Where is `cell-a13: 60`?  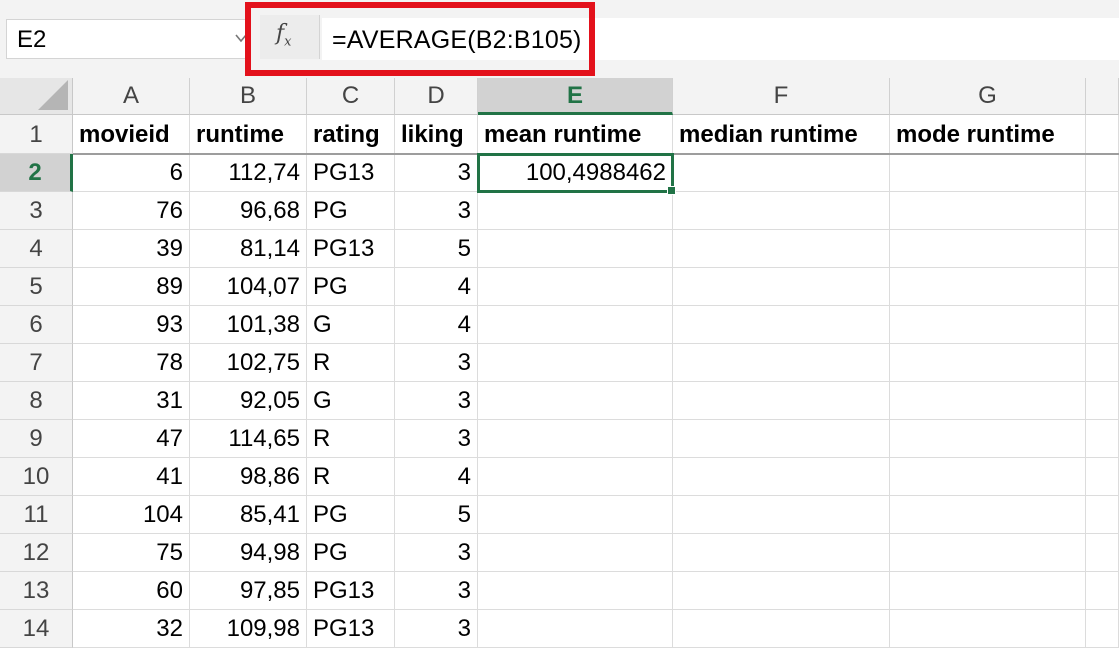
cell-a13: 60 is located at coordinates (131, 591).